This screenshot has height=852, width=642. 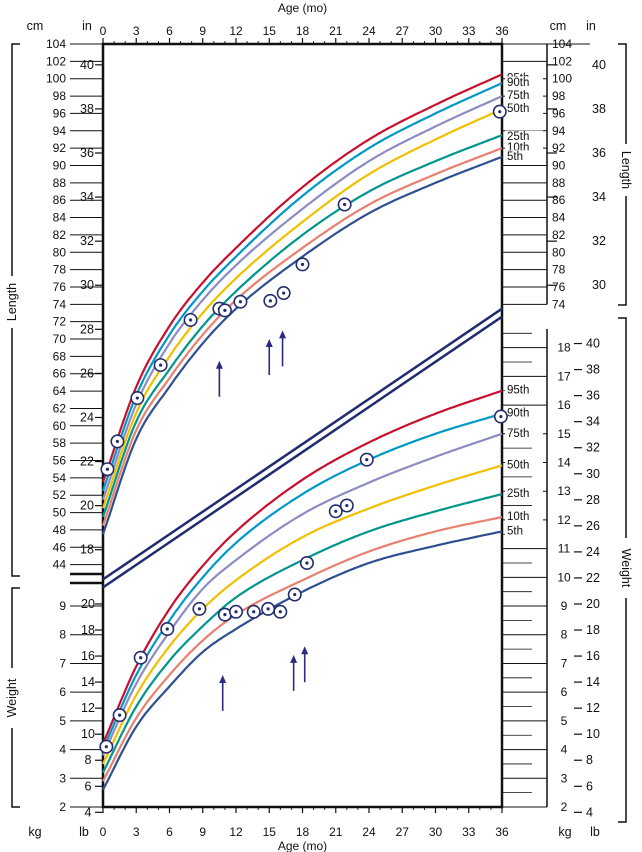 What do you see at coordinates (87, 109) in the screenshot?
I see `length-in-tick-label-left: 38` at bounding box center [87, 109].